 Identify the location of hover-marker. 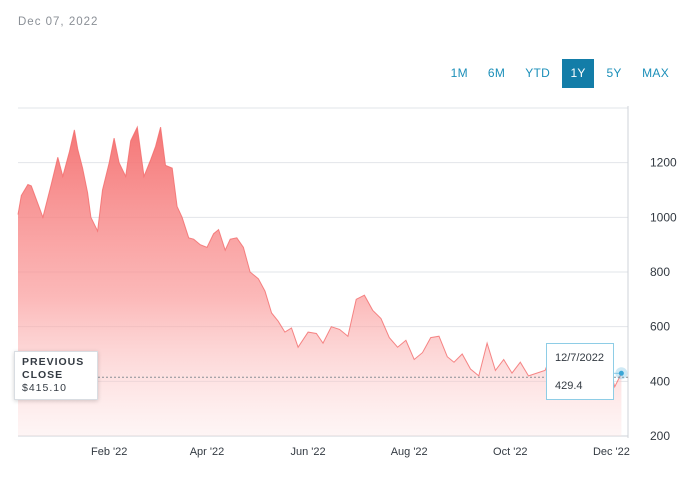
(621, 373).